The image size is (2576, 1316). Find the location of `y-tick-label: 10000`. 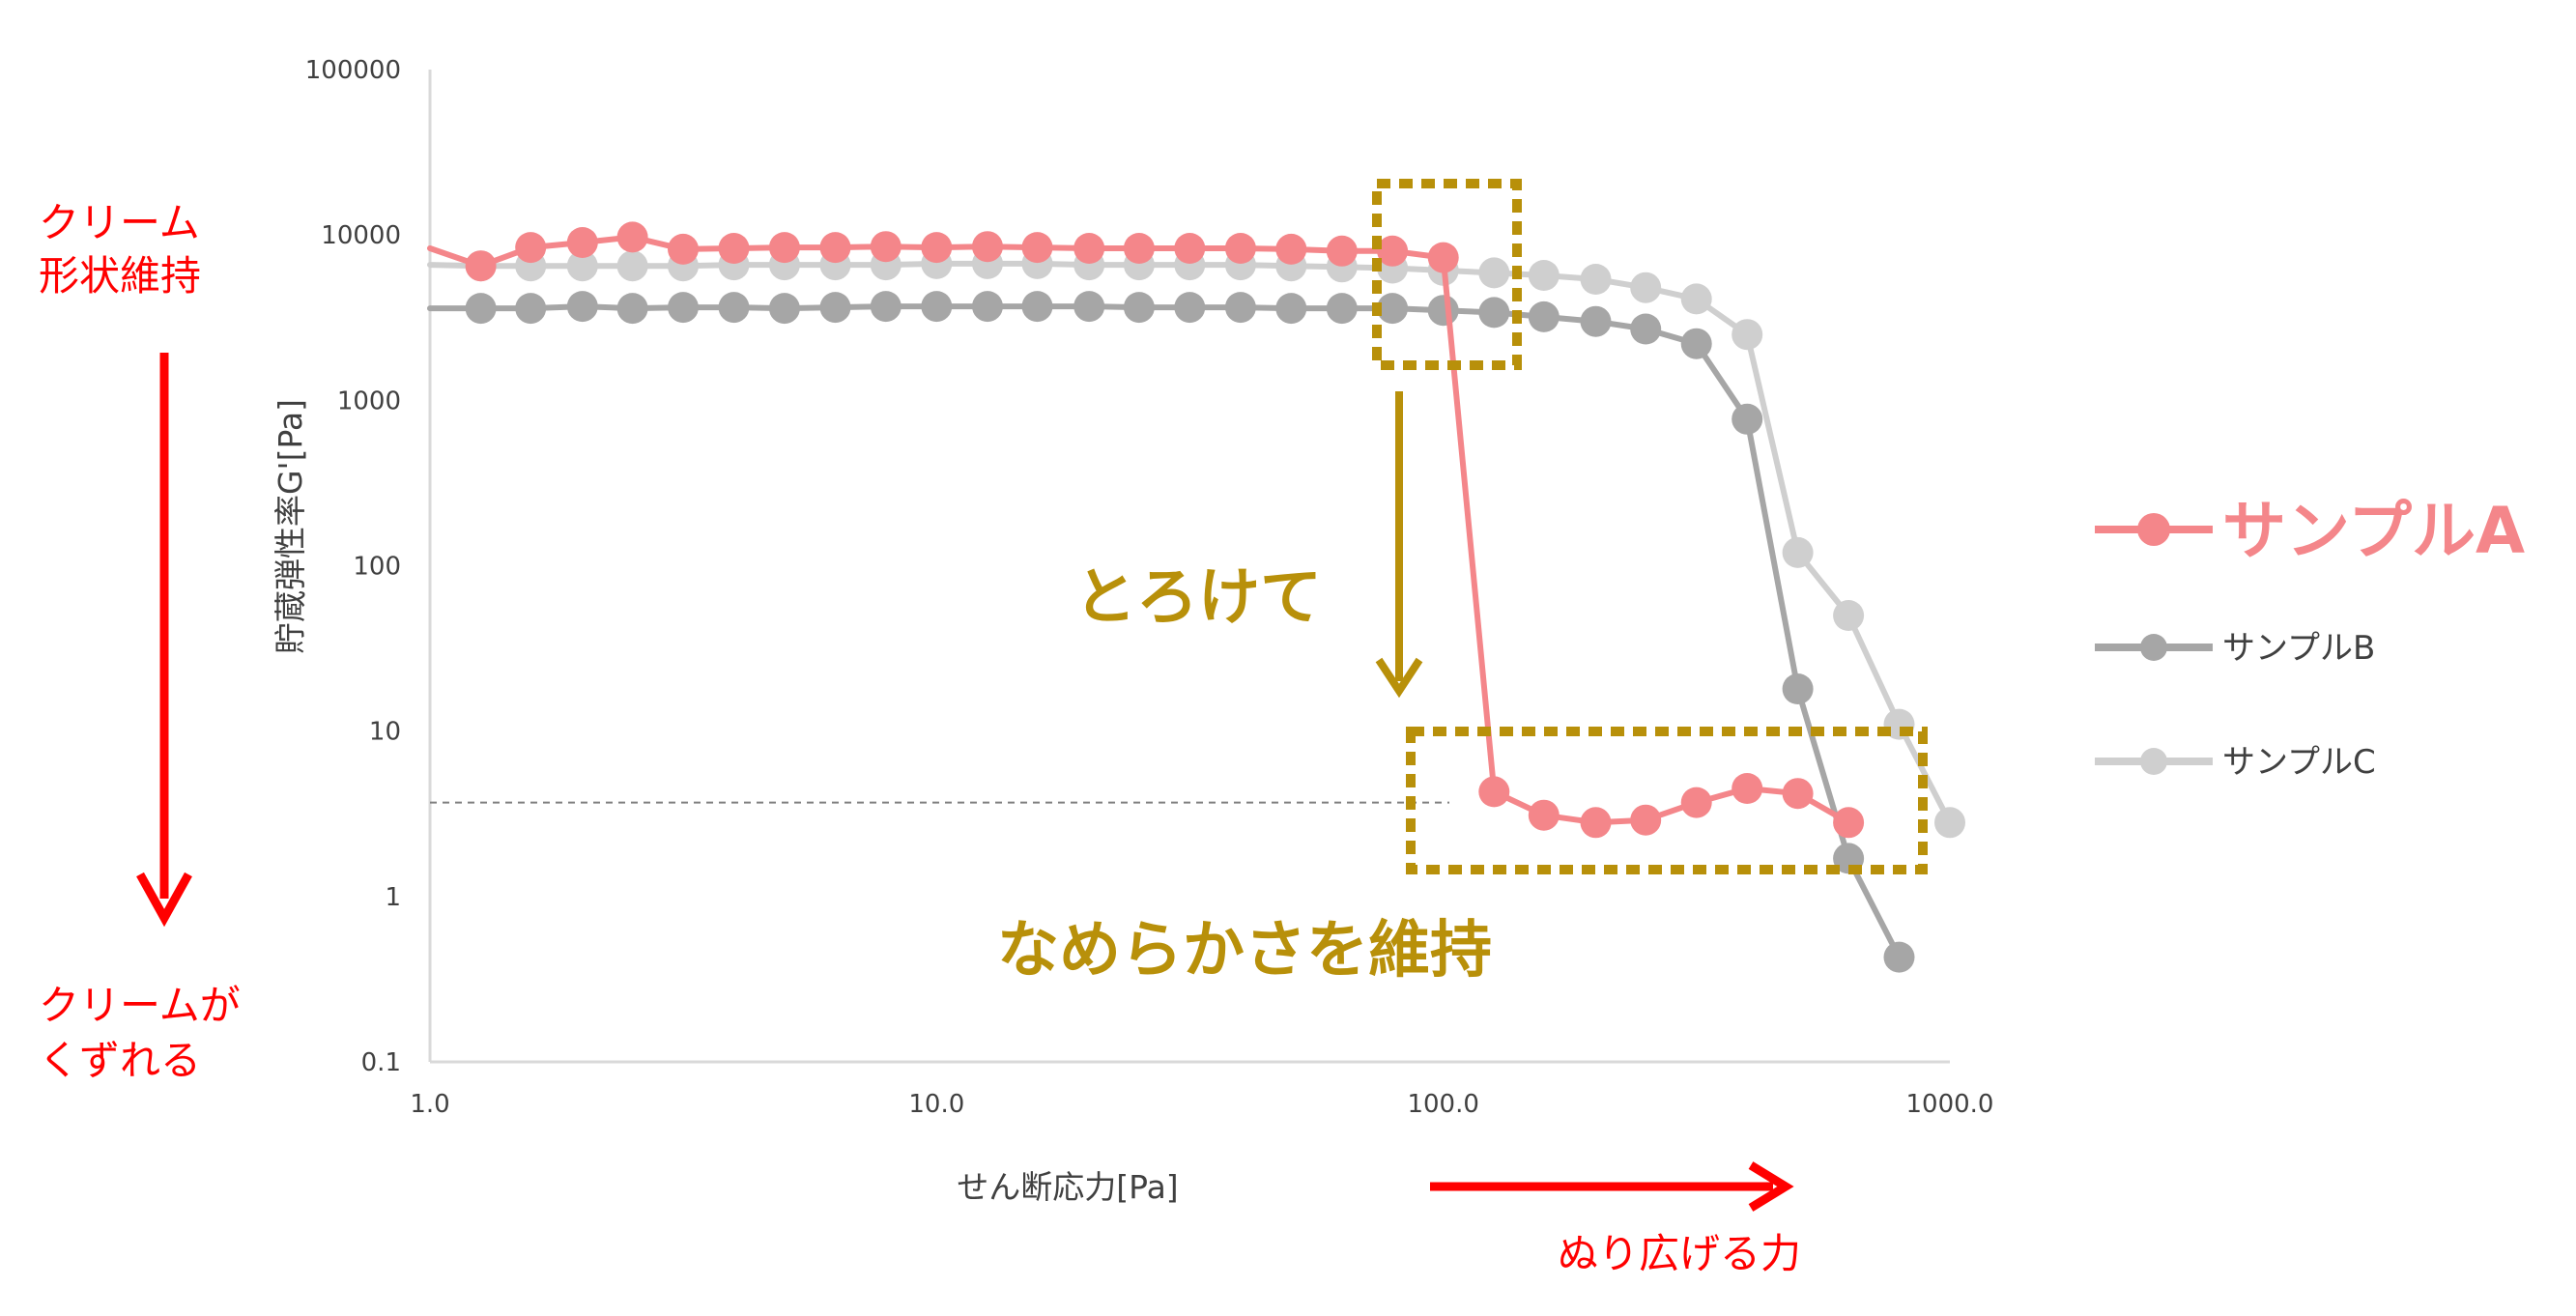

y-tick-label: 10000 is located at coordinates (361, 235).